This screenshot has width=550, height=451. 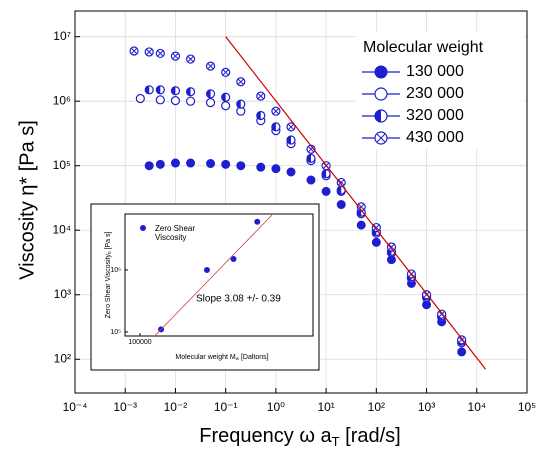 I want to click on legend-label: 430 000, so click(x=435, y=137).